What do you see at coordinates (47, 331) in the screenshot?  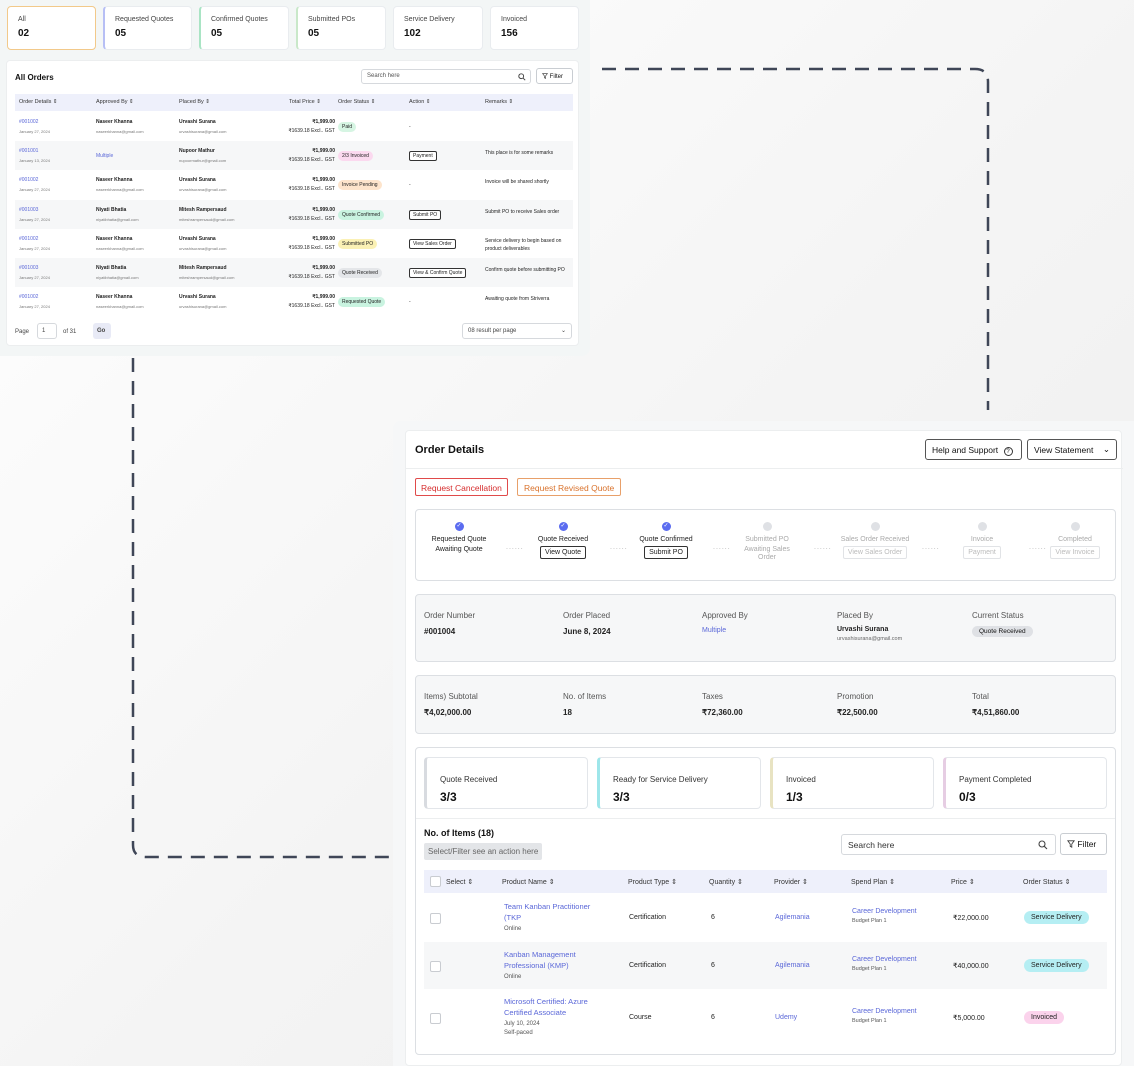 I see `page-number-input: 1` at bounding box center [47, 331].